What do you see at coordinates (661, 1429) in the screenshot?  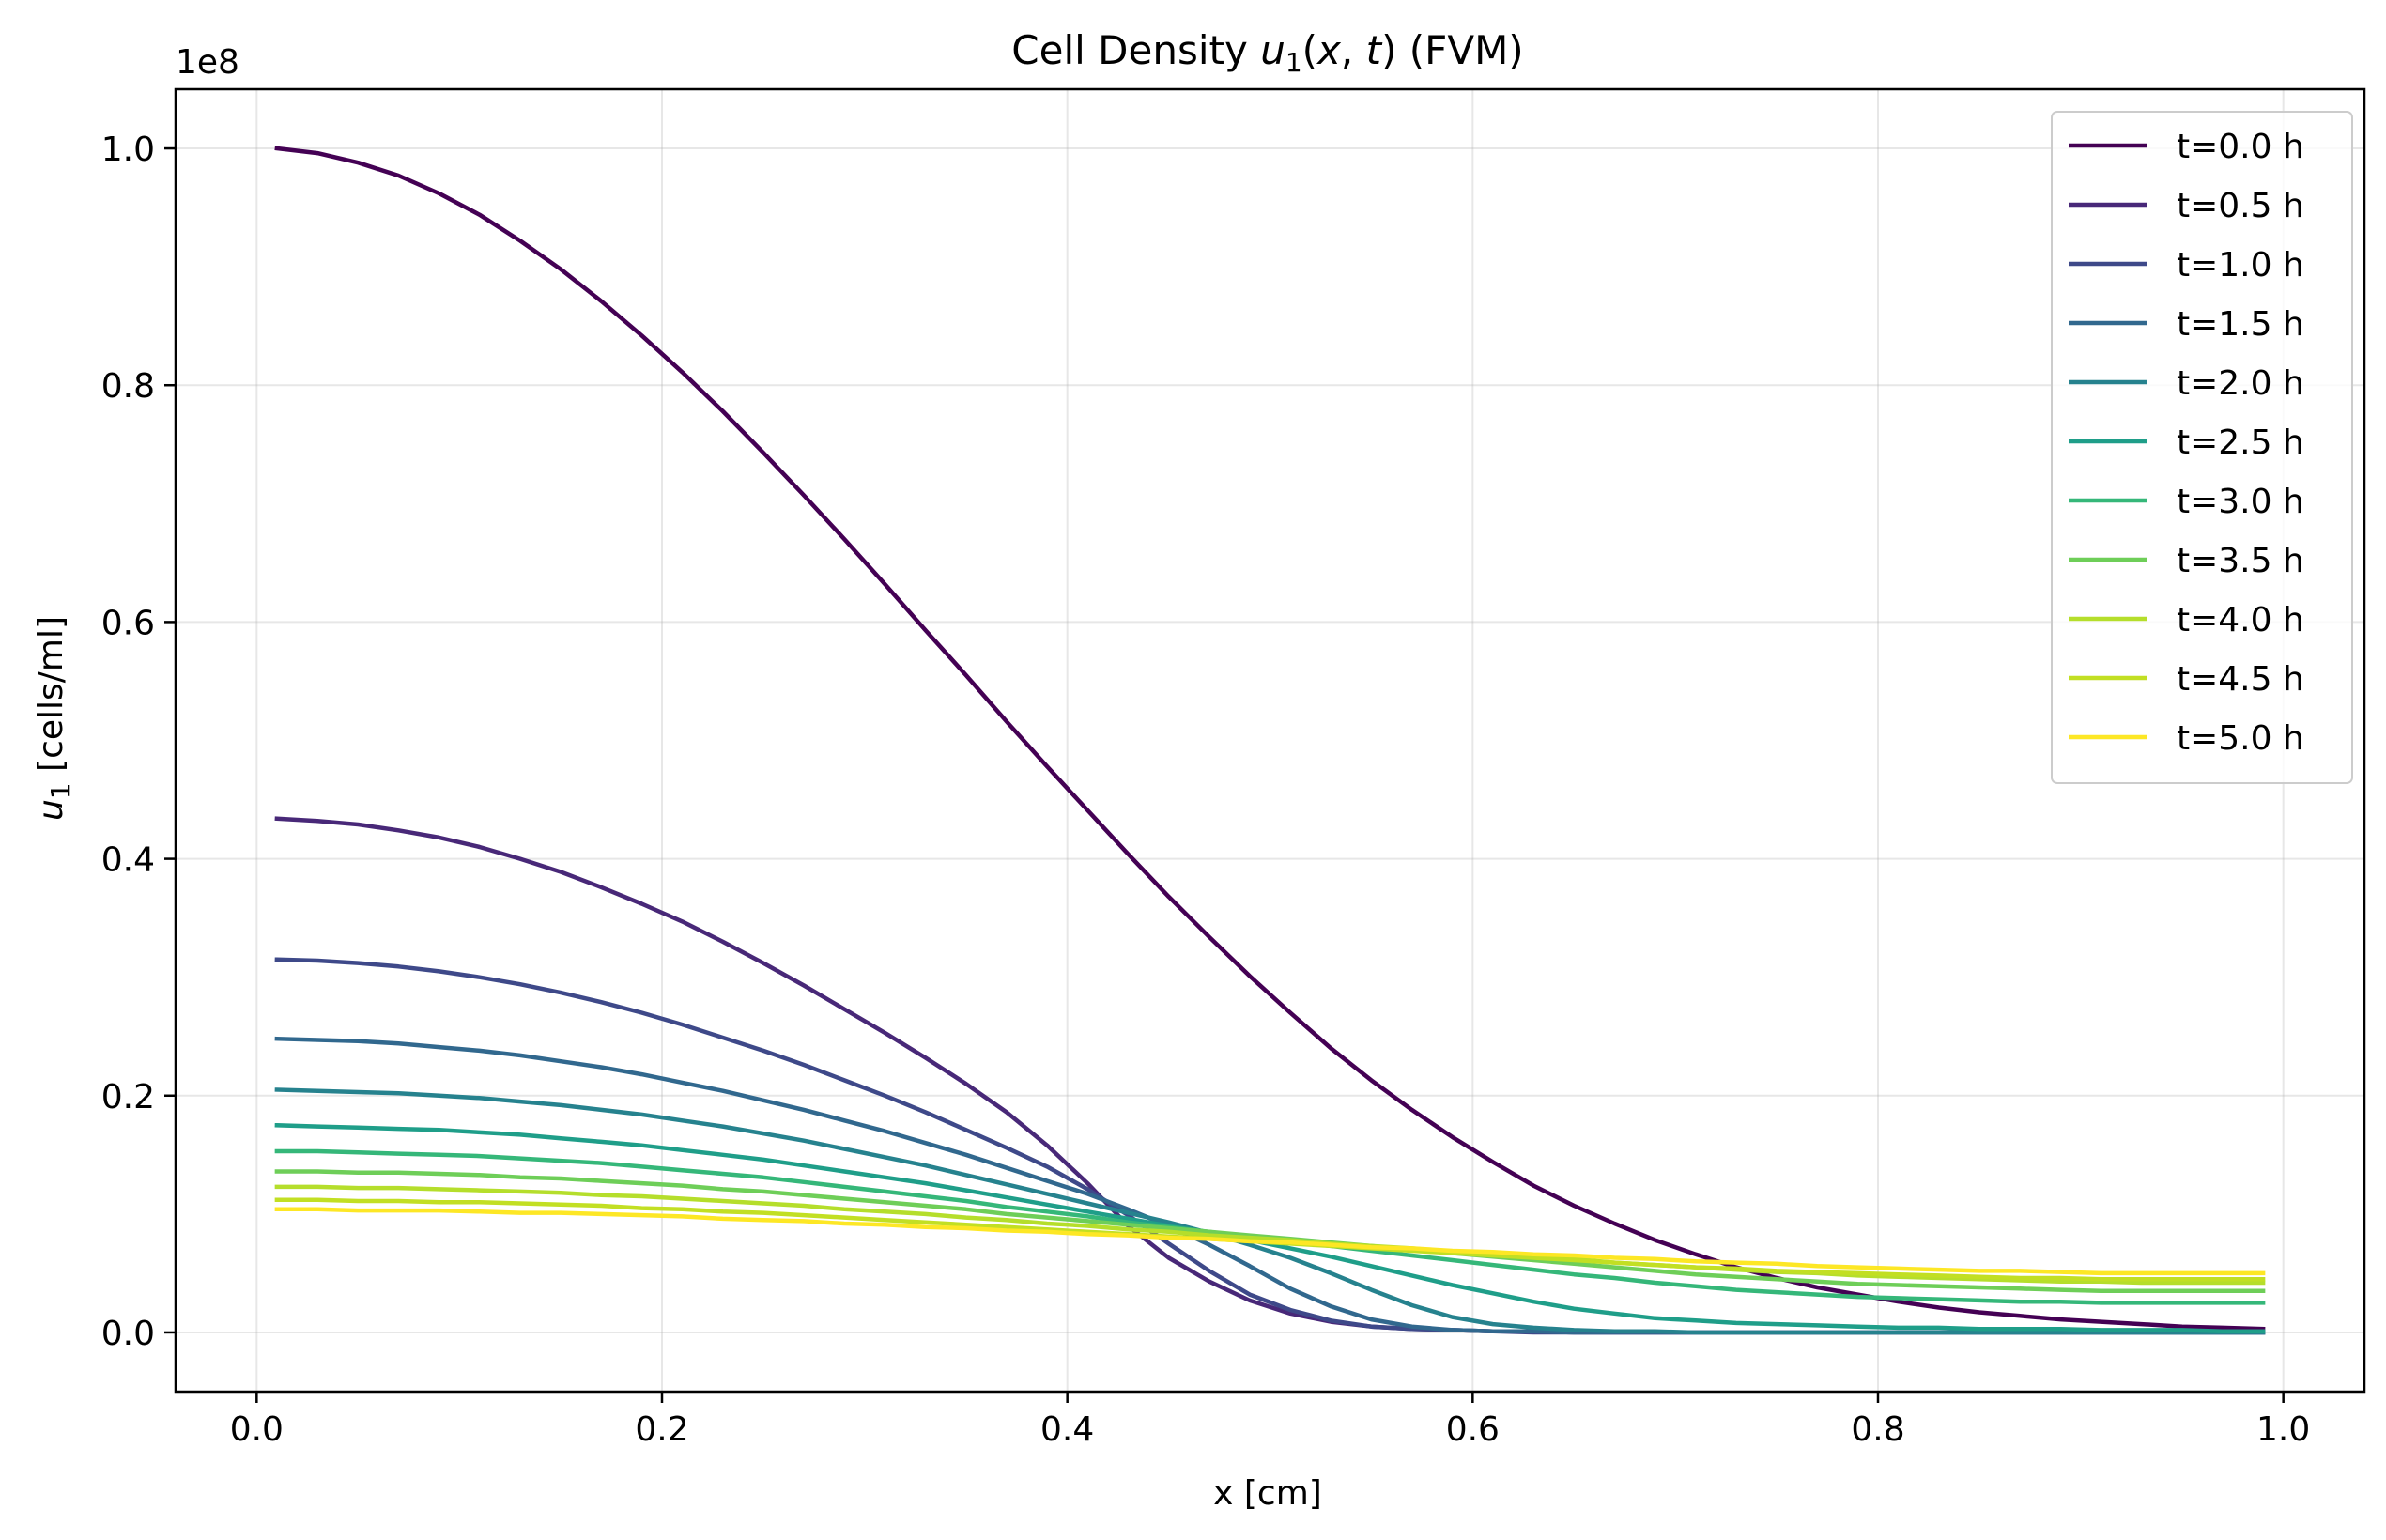 I see `x-tick-label-1: 0.2` at bounding box center [661, 1429].